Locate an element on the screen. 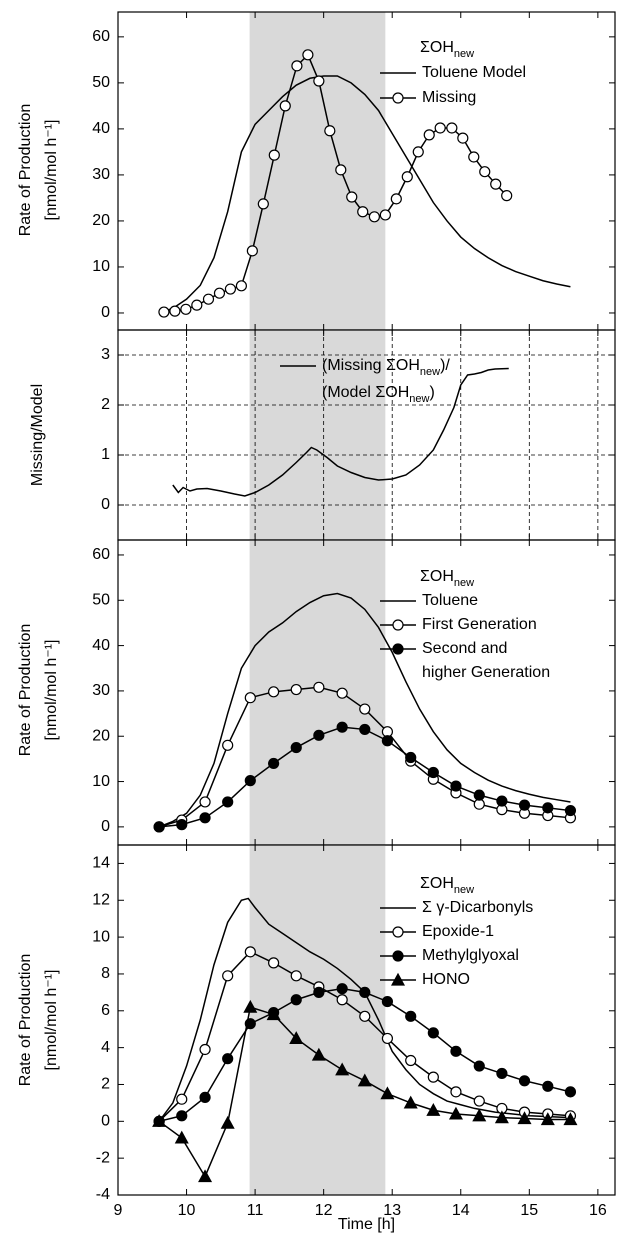  y-axis-label: Rate of Production is located at coordinates (25, 1020).